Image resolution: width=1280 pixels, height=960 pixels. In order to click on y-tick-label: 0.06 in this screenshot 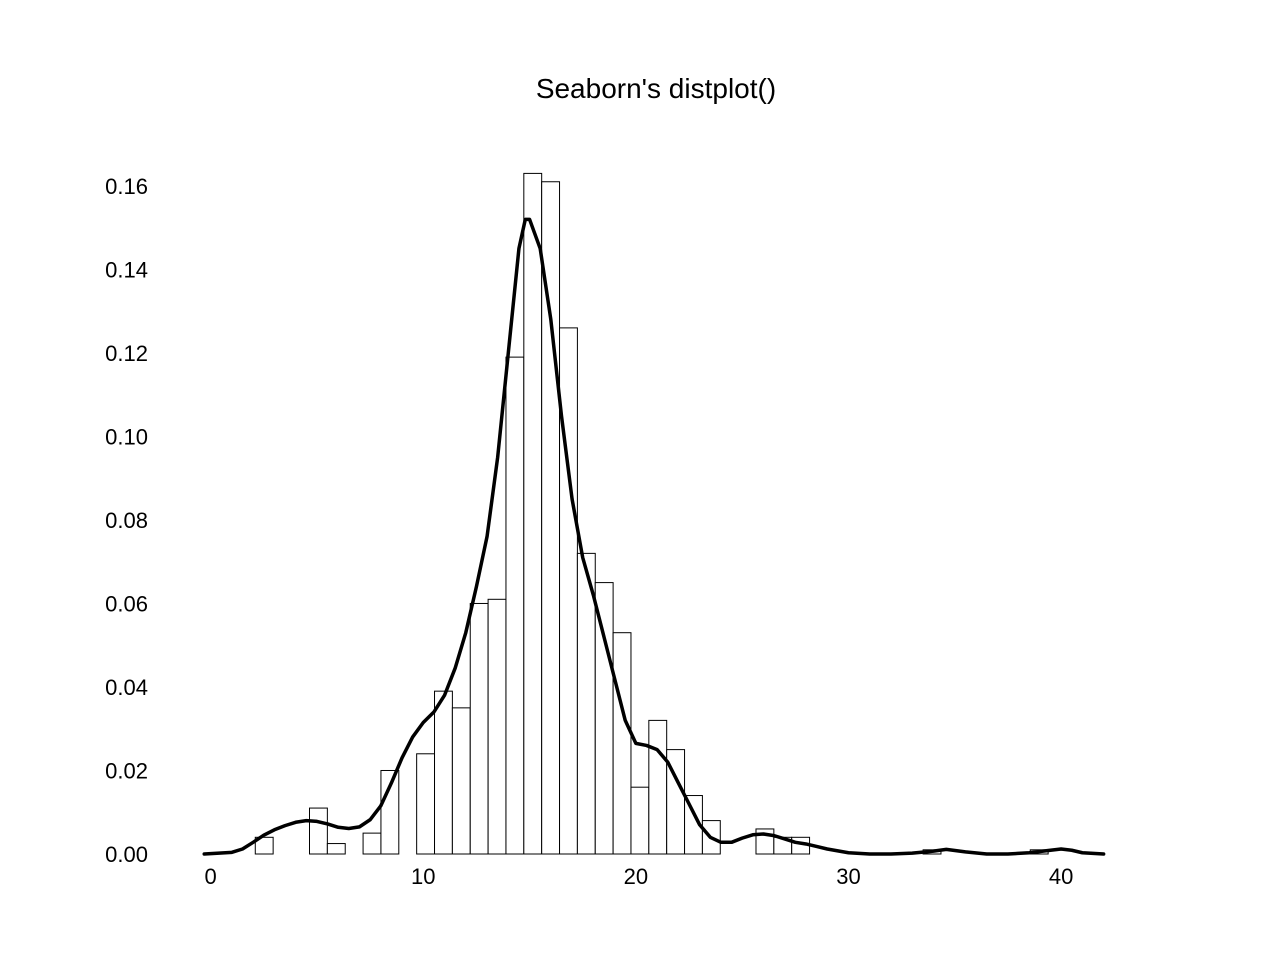, I will do `click(126, 603)`.